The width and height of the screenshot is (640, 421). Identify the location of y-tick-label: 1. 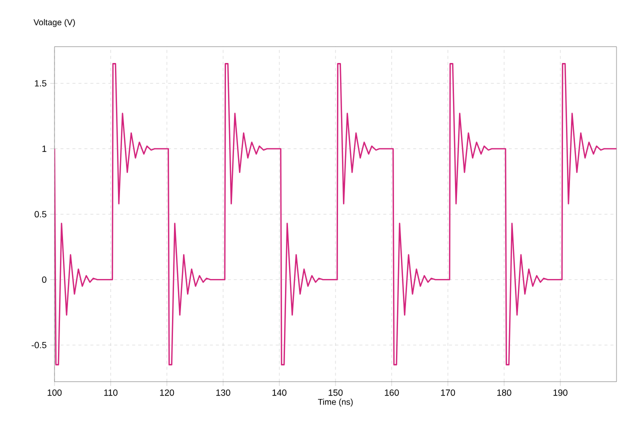
(44, 149).